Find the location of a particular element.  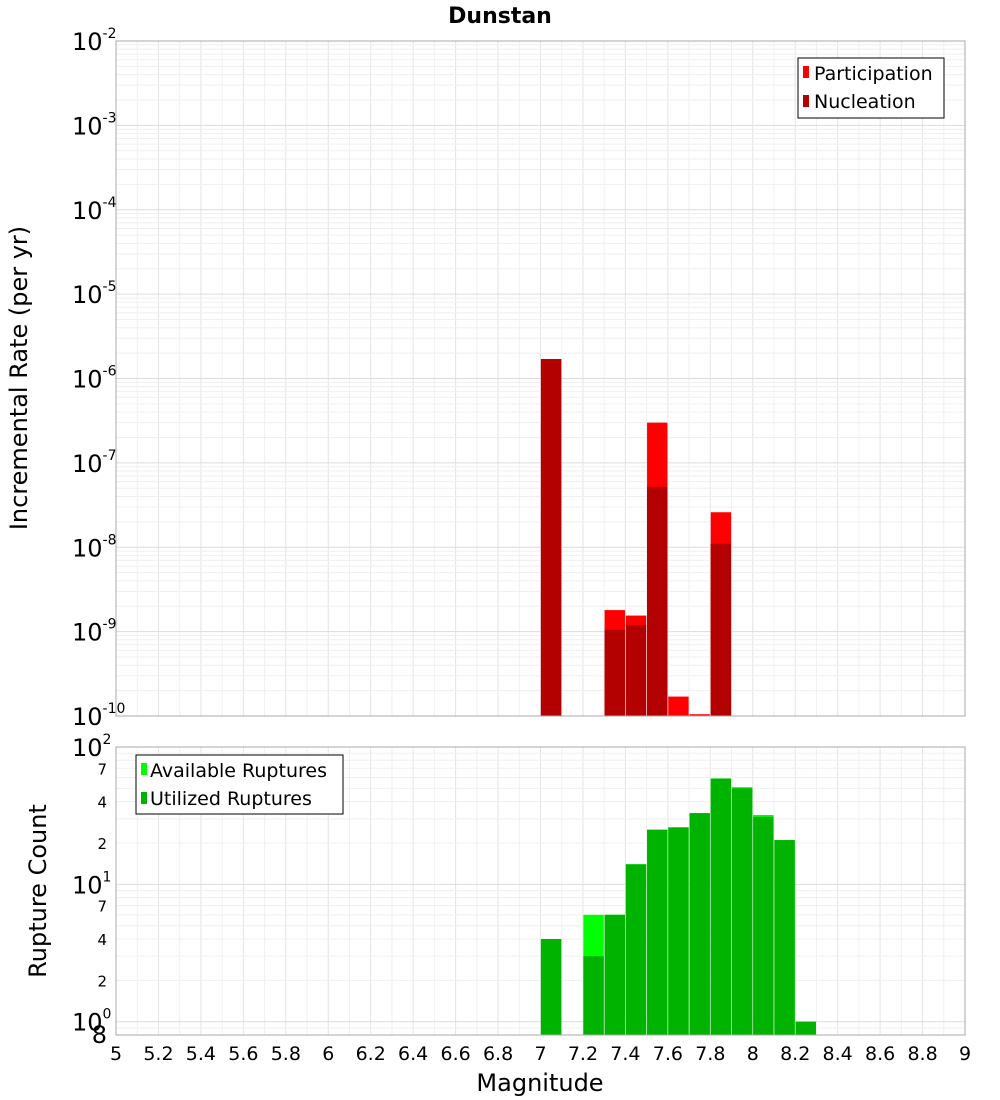

x-tick-label: 5 is located at coordinates (116, 1054).